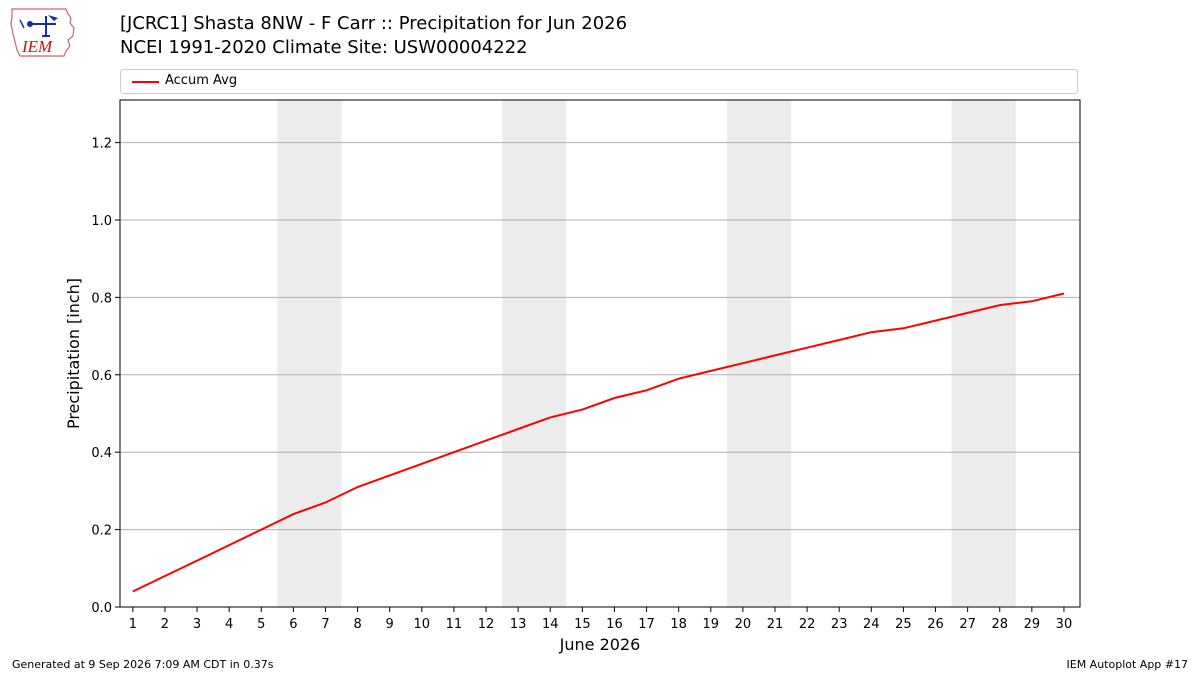 The width and height of the screenshot is (1200, 675). Describe the element at coordinates (229, 624) in the screenshot. I see `x-tick-label: 4` at that location.